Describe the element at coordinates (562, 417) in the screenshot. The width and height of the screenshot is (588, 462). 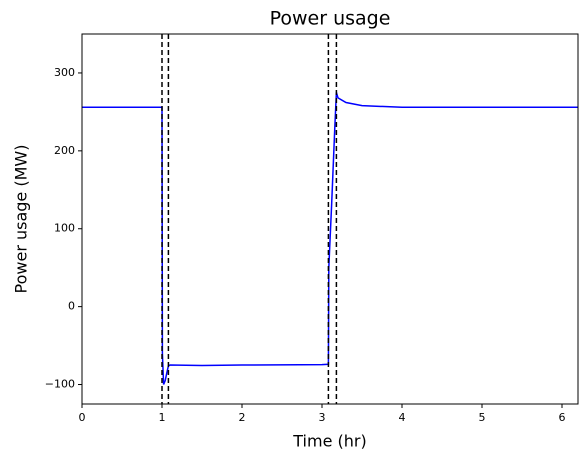
I see `x-tick-label: 6` at that location.